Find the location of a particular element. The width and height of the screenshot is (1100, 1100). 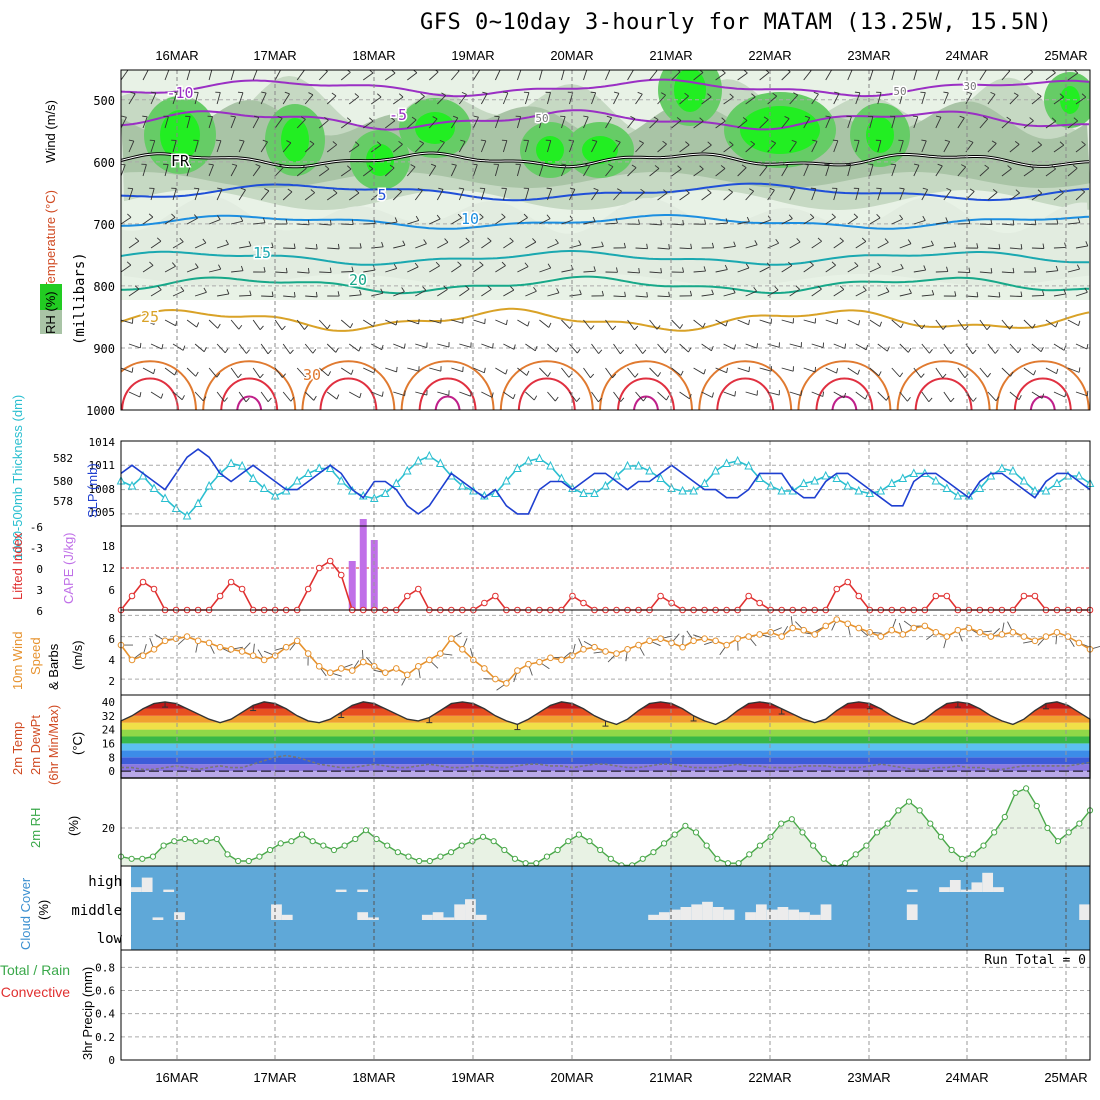

temp-tick-label: 40 is located at coordinates (108, 702).